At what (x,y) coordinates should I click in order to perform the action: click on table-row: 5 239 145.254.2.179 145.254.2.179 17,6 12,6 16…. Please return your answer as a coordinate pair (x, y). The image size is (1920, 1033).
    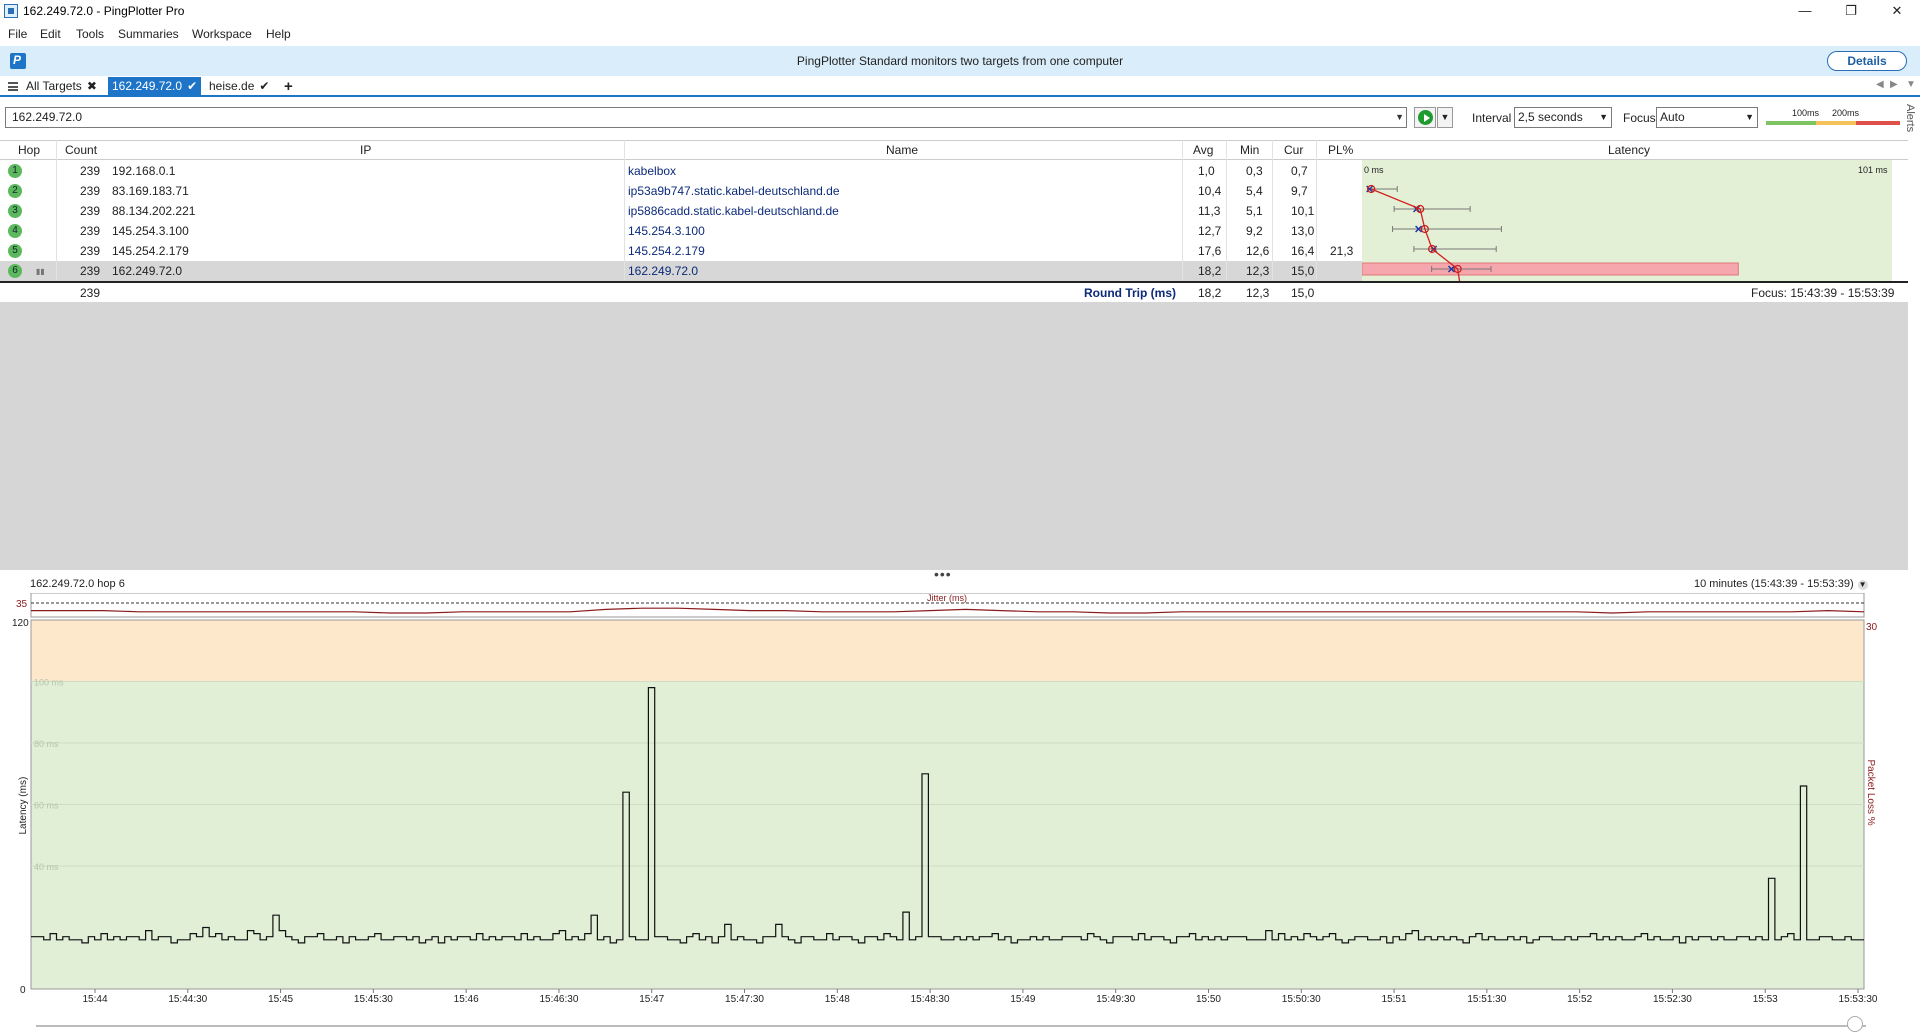
    Looking at the image, I should click on (681, 251).